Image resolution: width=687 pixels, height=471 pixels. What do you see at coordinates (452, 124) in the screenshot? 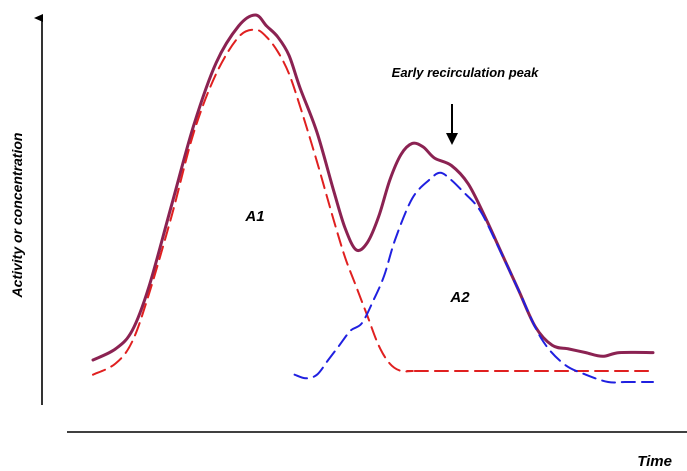
I see `down-arrow-icon` at bounding box center [452, 124].